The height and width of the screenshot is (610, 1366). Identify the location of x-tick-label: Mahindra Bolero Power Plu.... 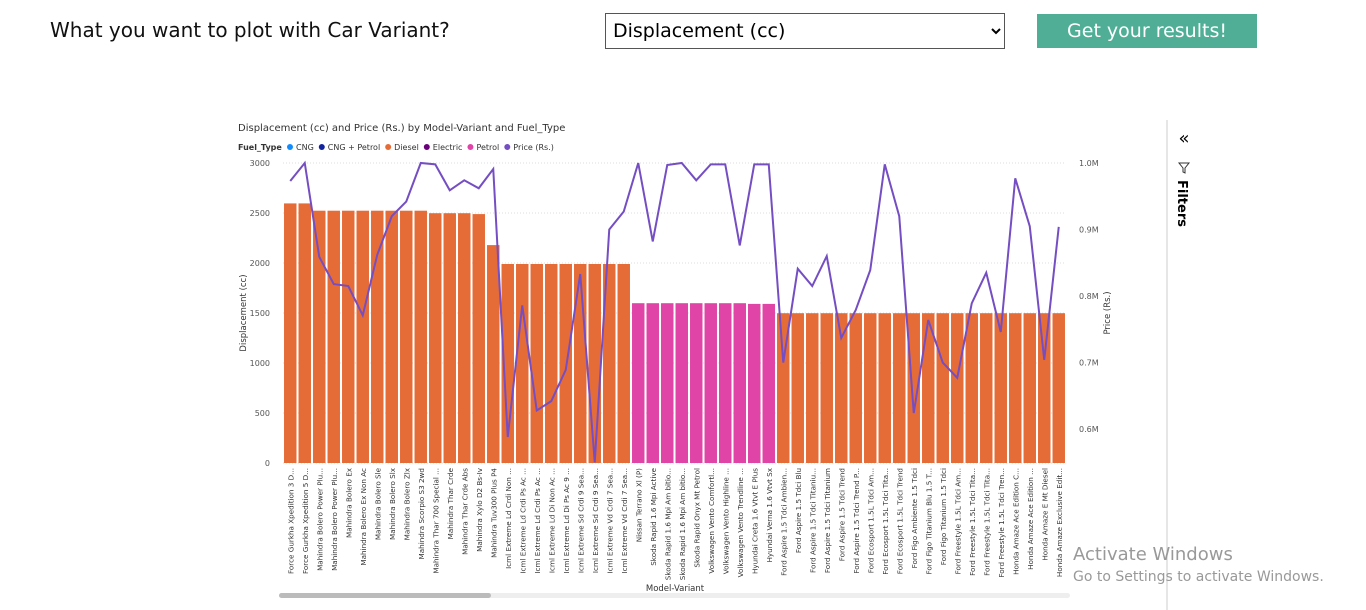
(319, 519).